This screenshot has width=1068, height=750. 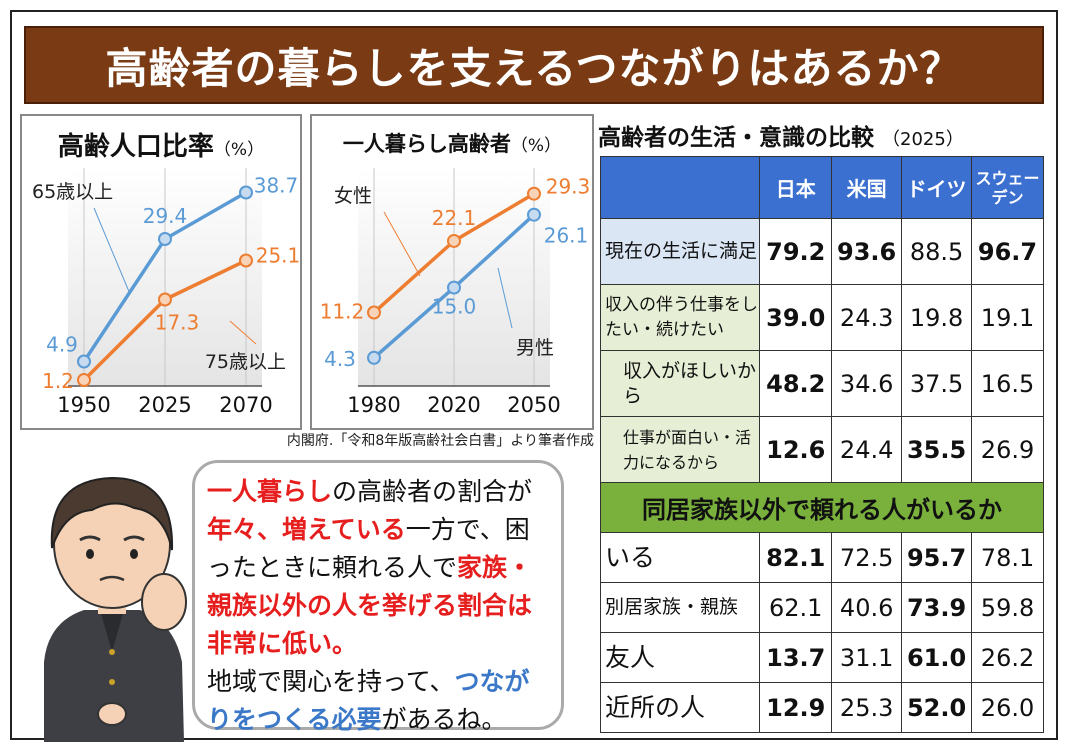 I want to click on speech-emphasis-4: つながりをつくる必要, so click(x=368, y=700).